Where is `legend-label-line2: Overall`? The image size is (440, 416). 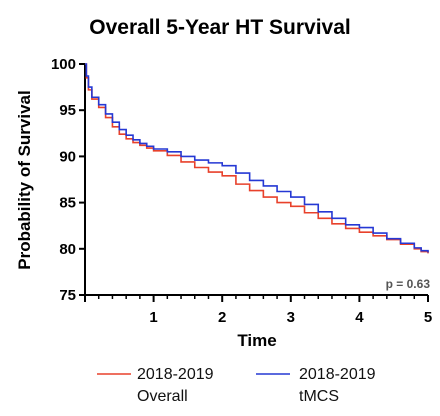
legend-label-line2: Overall is located at coordinates (162, 396).